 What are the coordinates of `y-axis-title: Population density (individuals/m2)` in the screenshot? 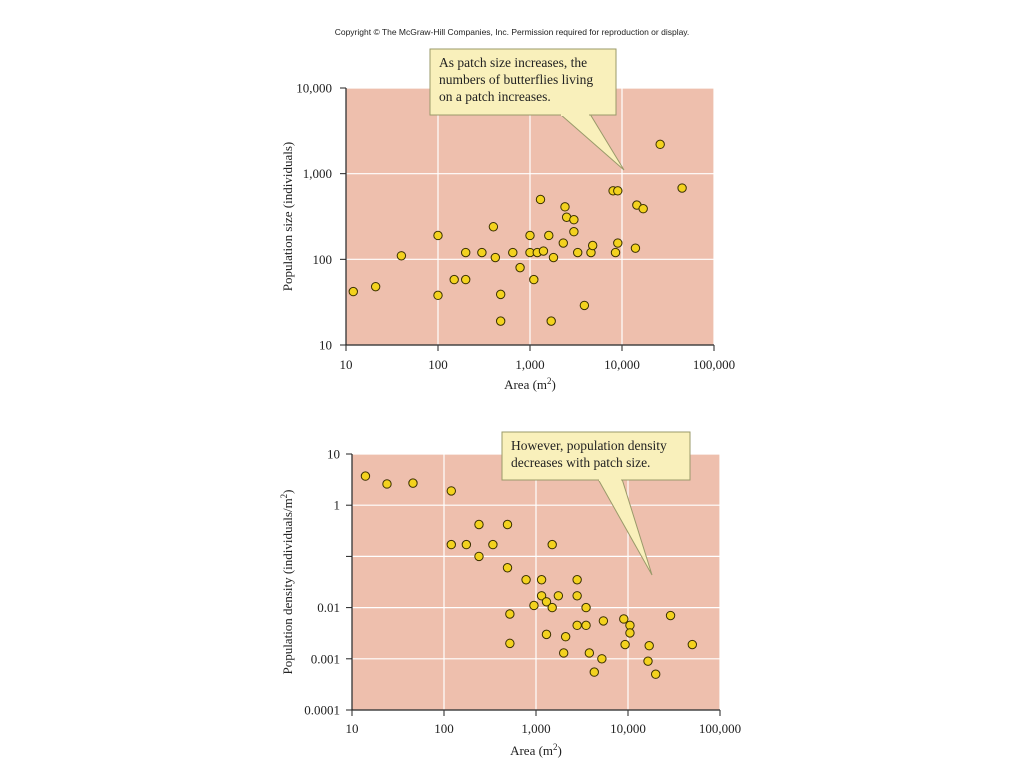 It's located at (287, 581).